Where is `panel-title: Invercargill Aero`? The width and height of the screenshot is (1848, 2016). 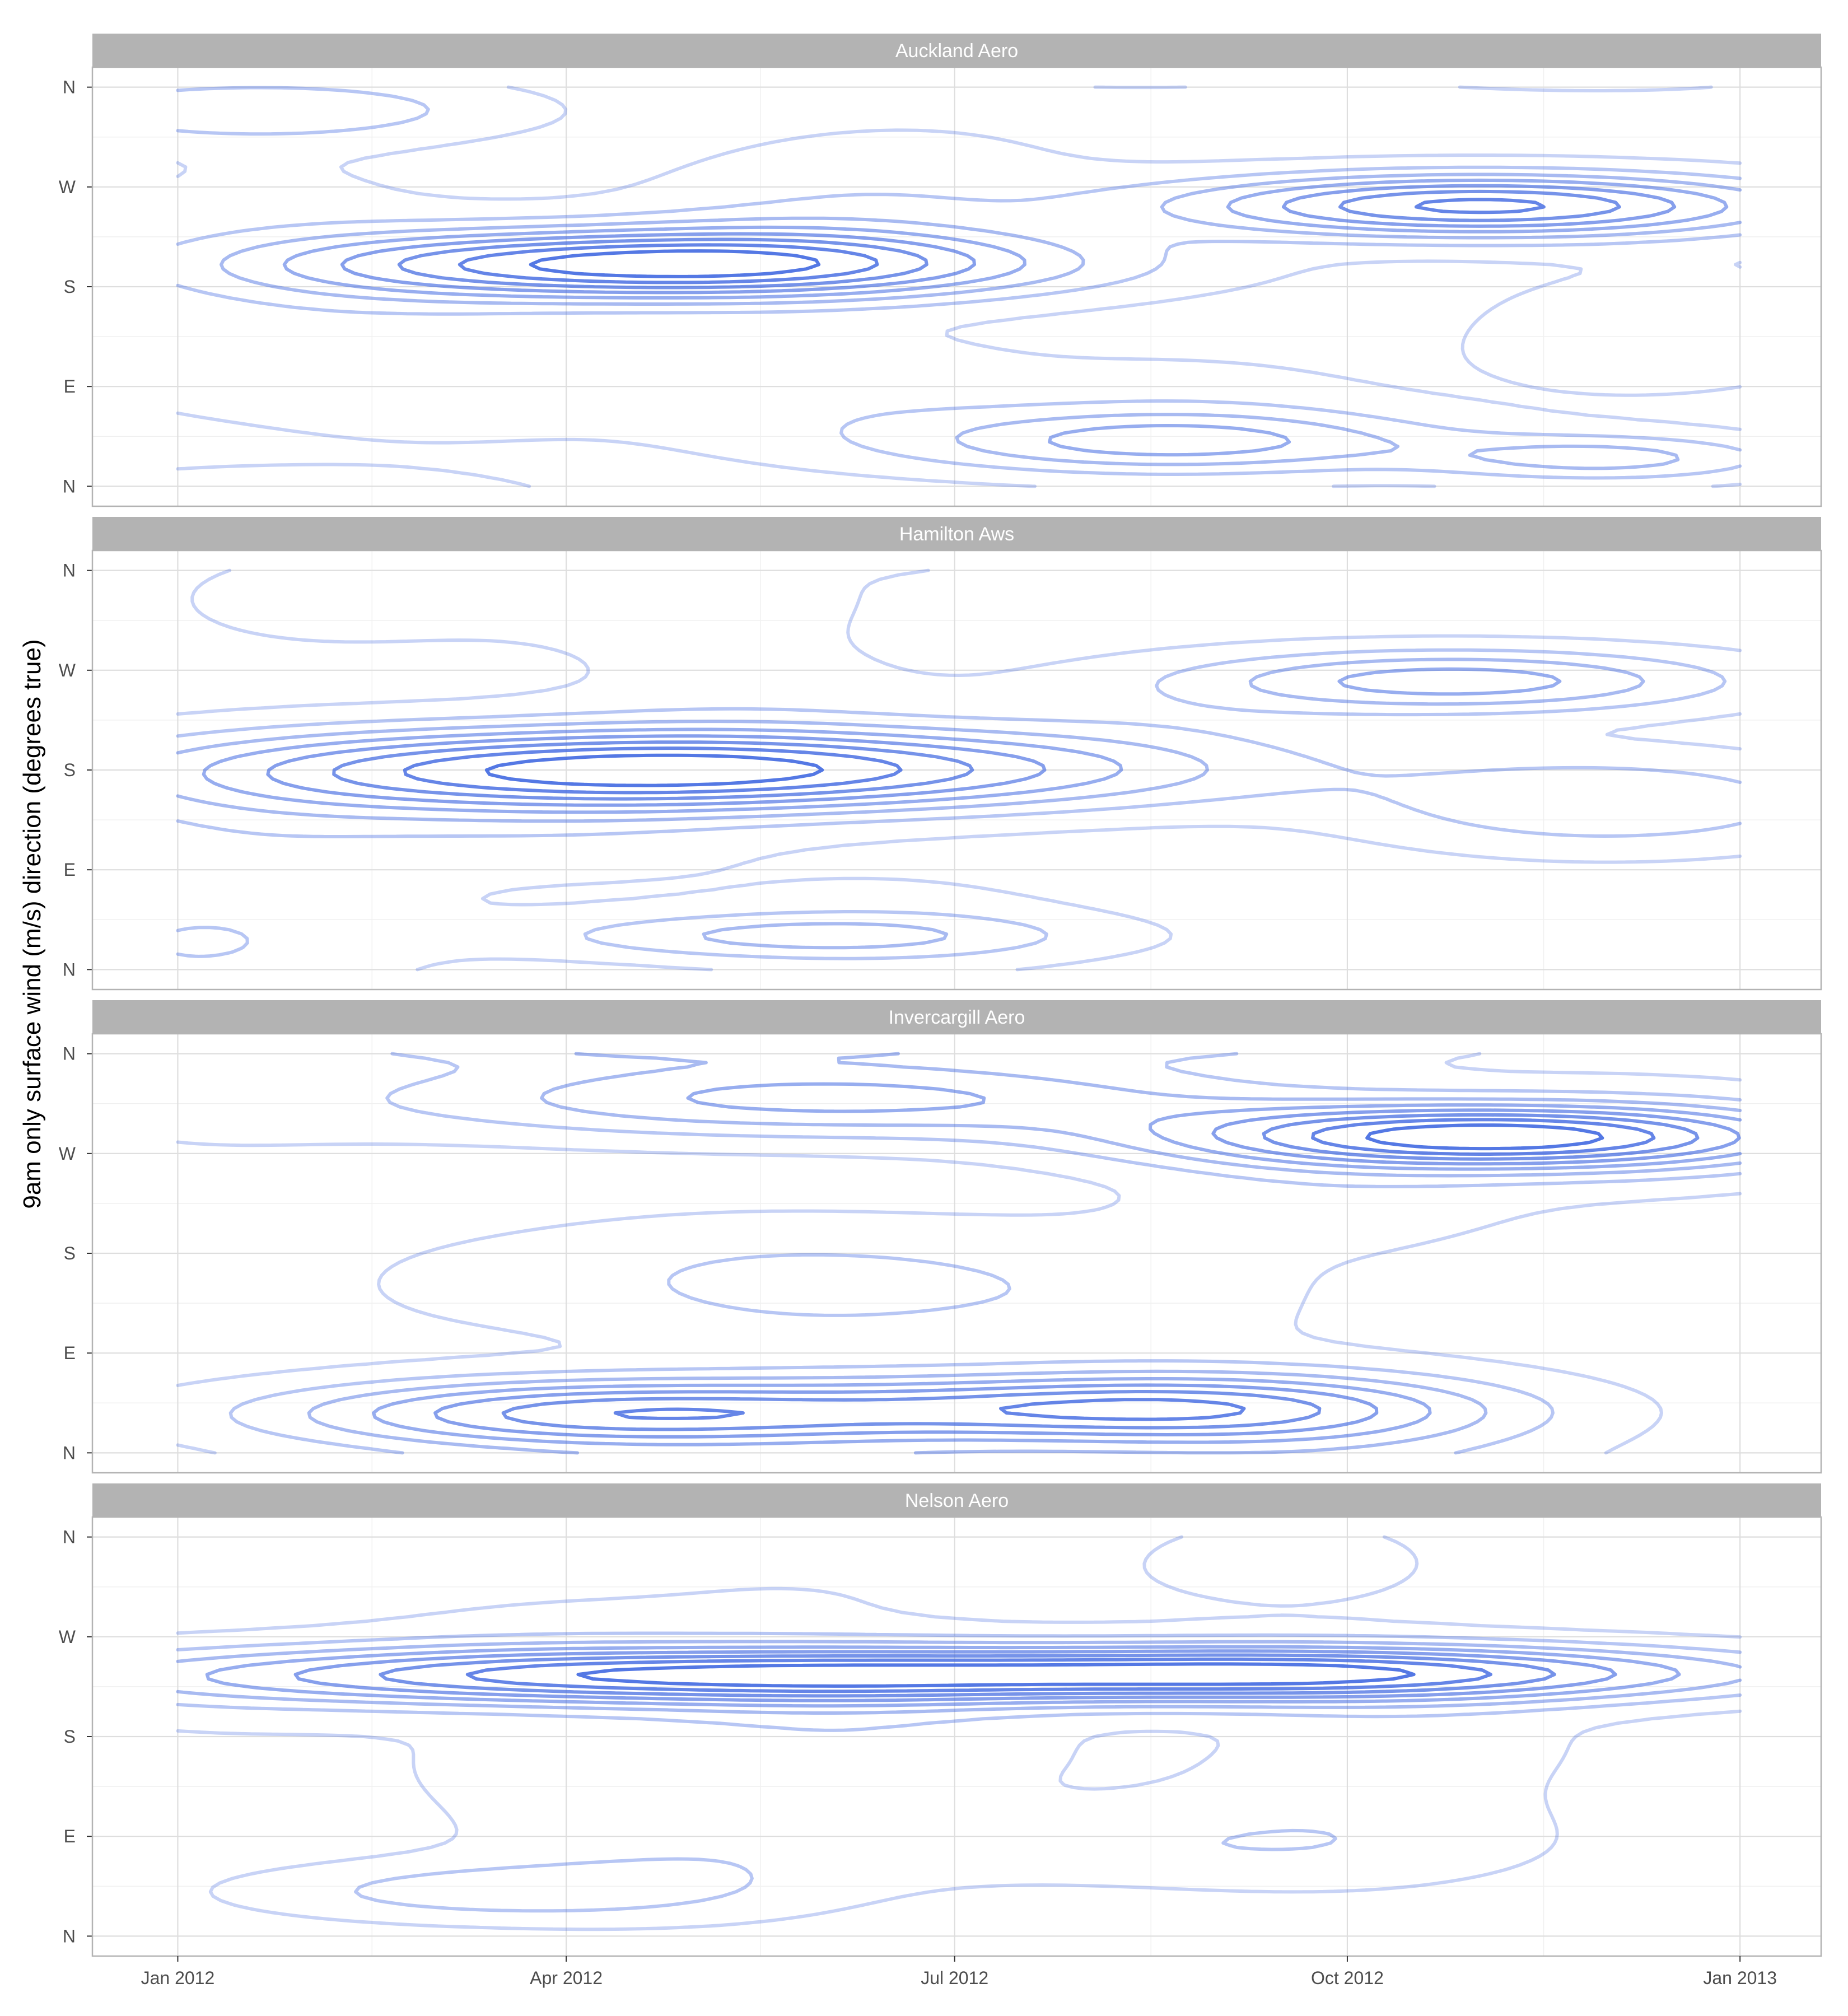
panel-title: Invercargill Aero is located at coordinates (957, 1018).